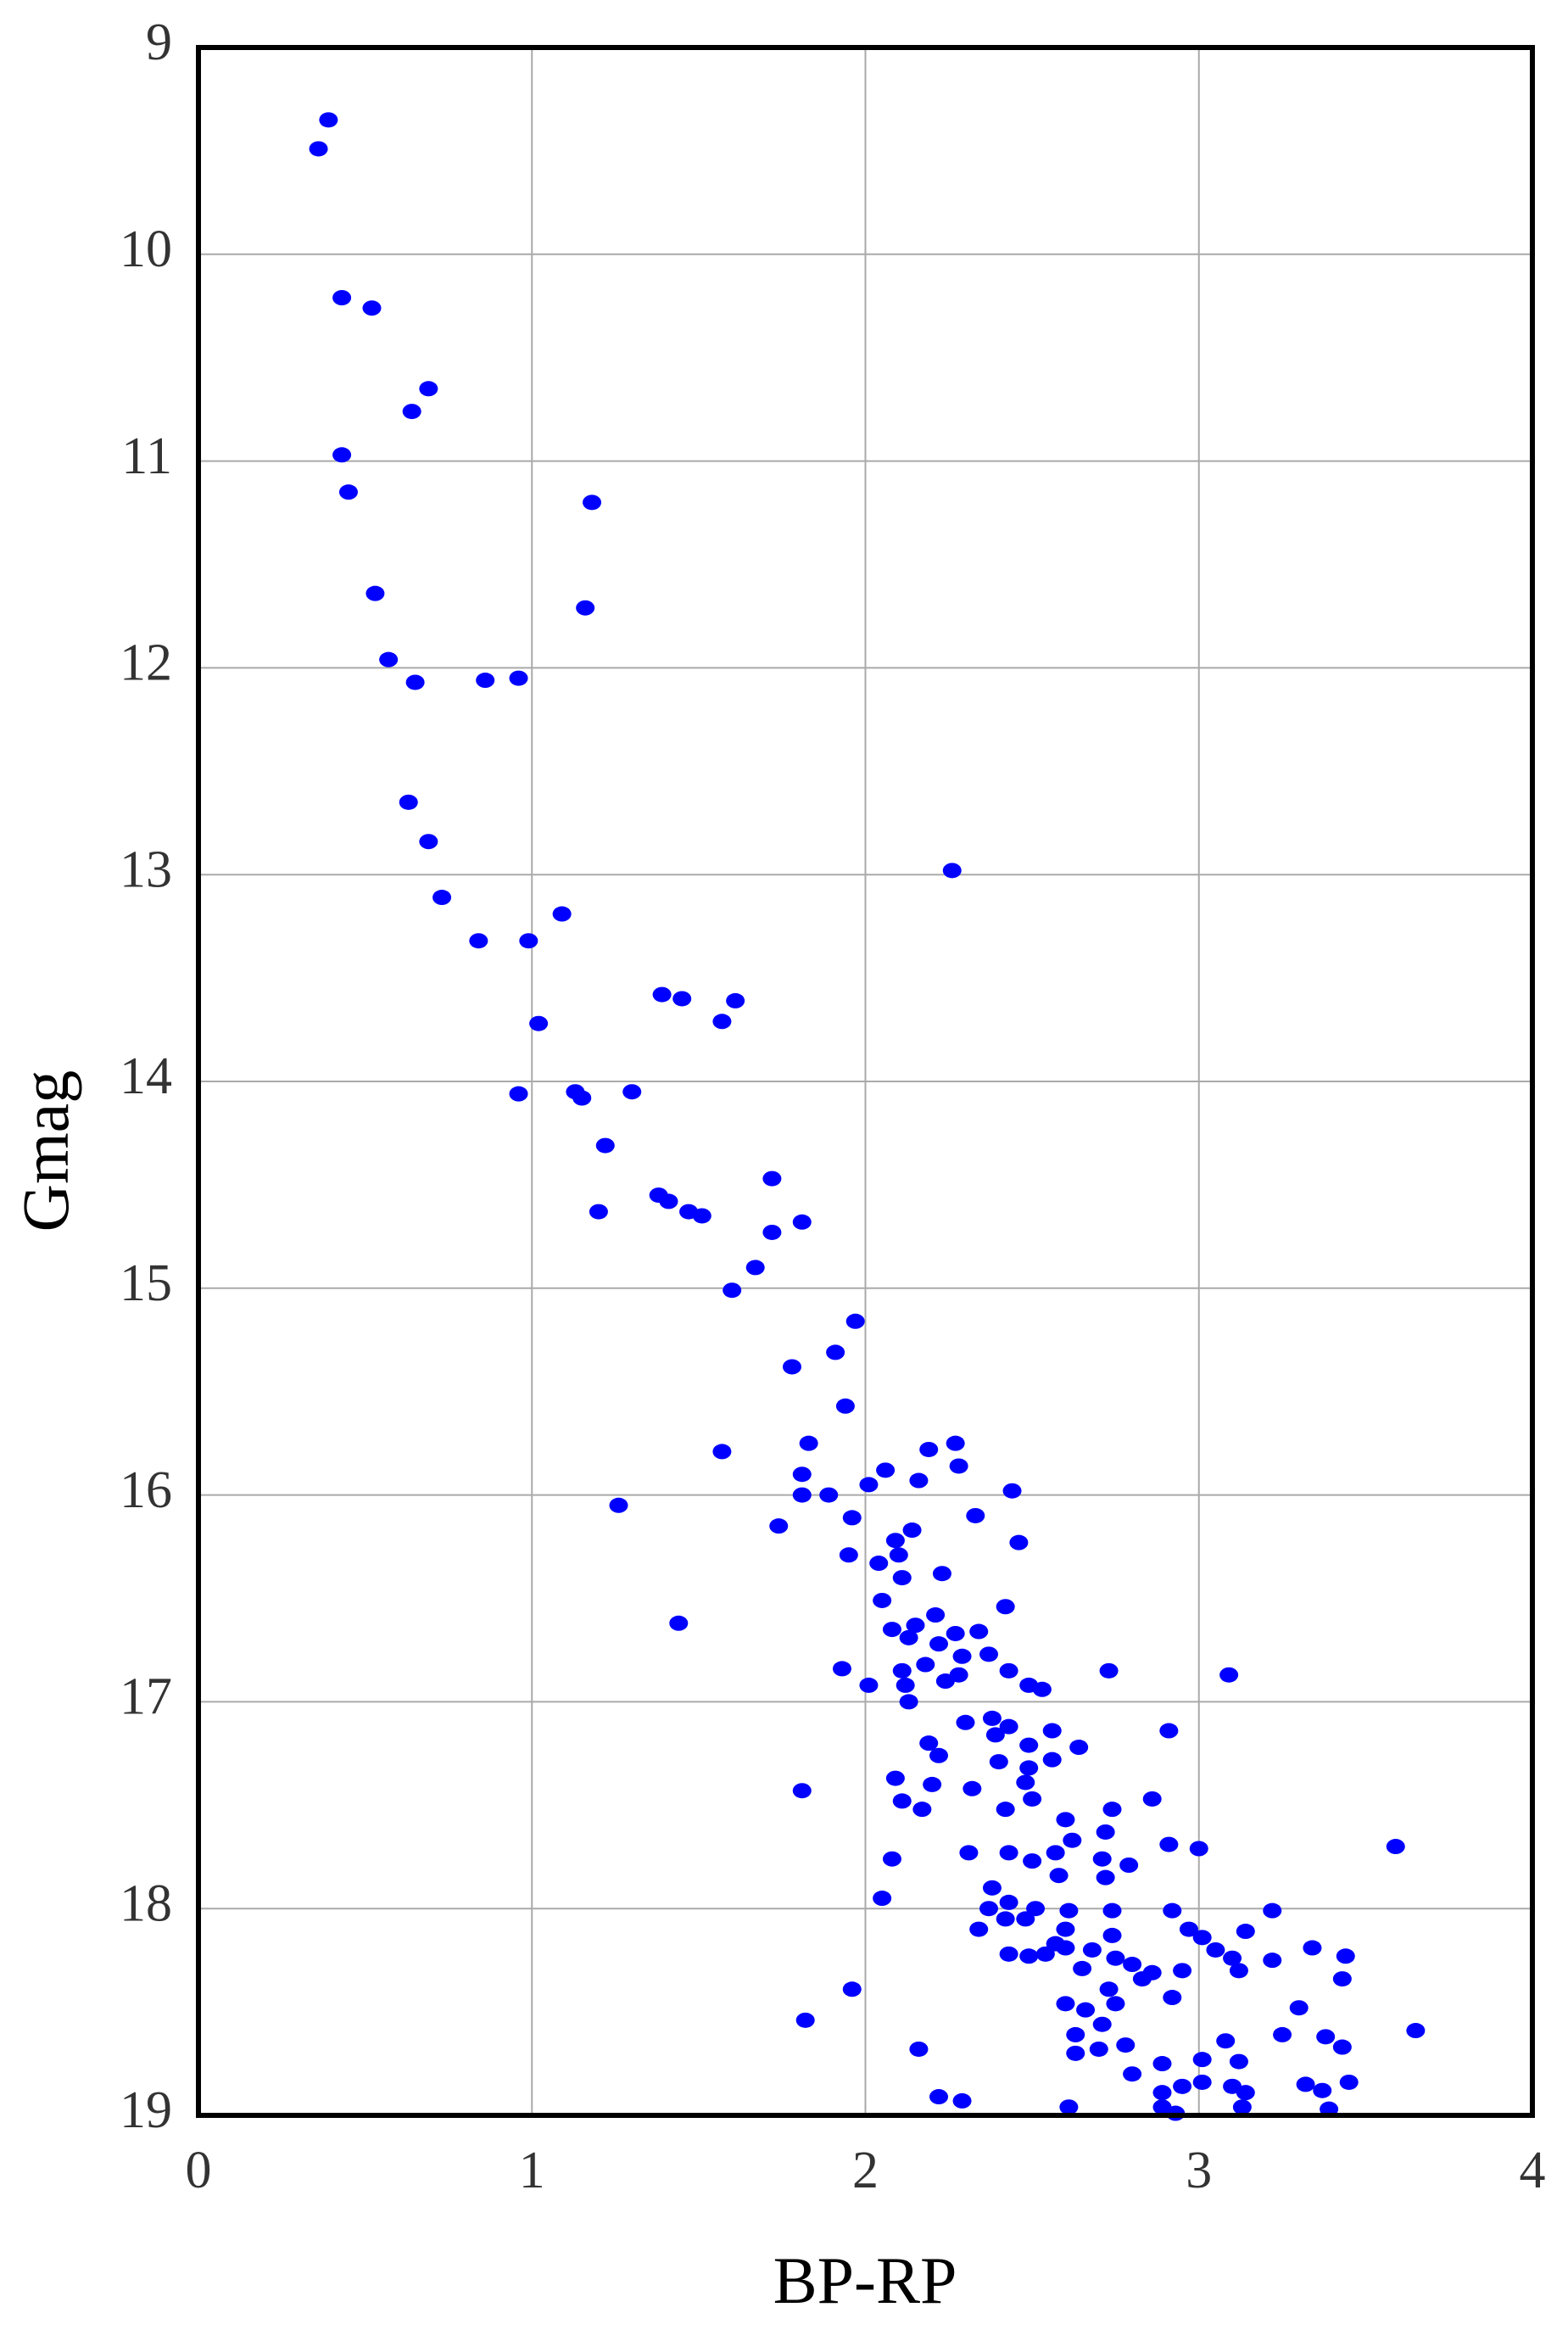  Describe the element at coordinates (146, 249) in the screenshot. I see `y-tick-label: 10` at that location.